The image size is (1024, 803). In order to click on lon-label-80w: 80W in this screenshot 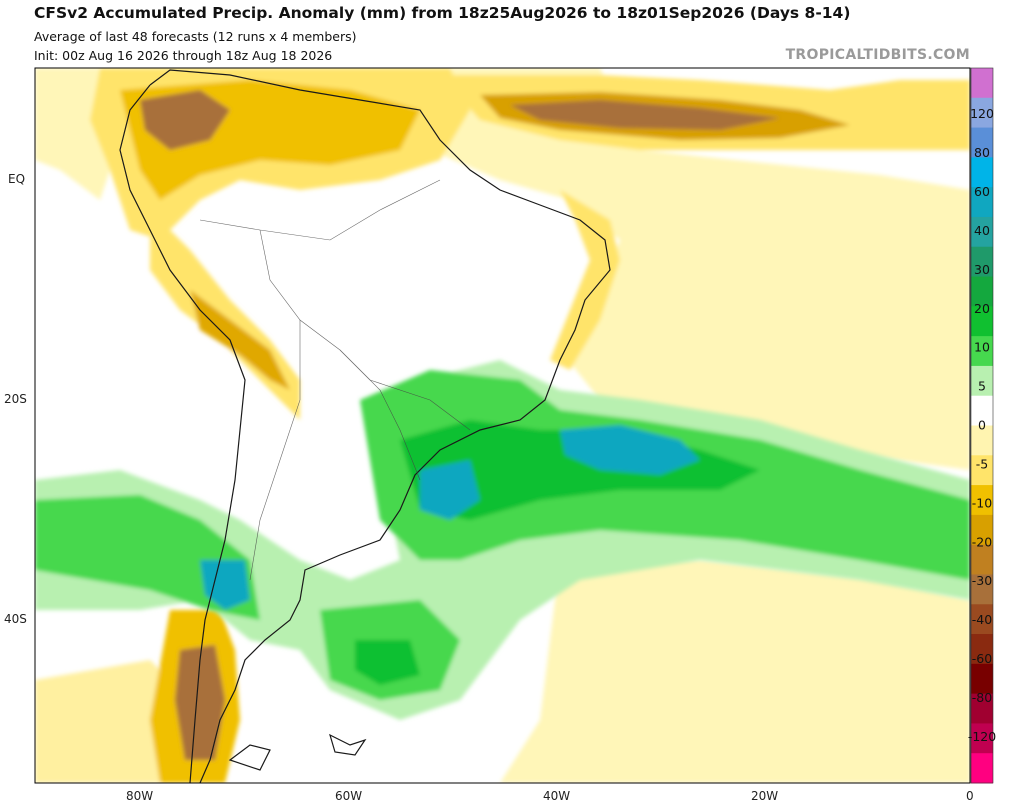, I will do `click(139, 796)`.